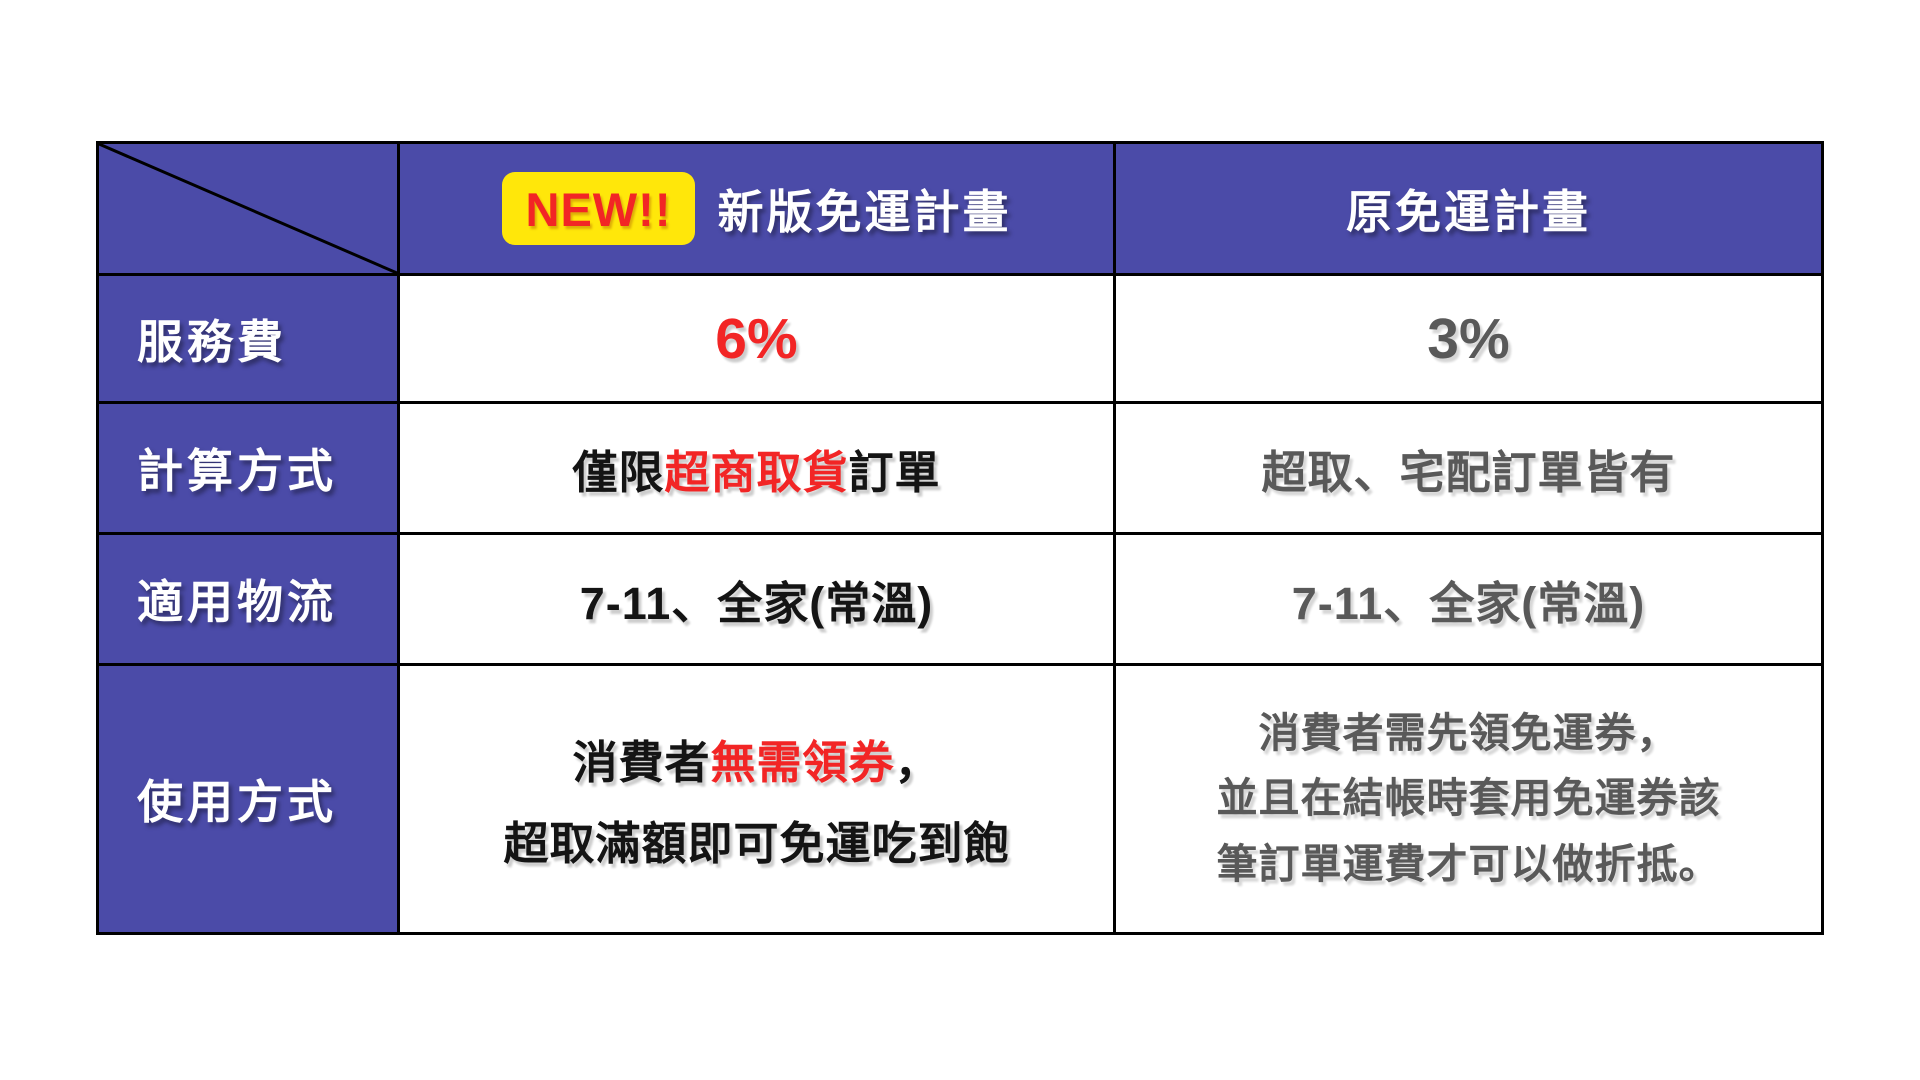  I want to click on row-label-calculation: 計算方式, so click(249, 469).